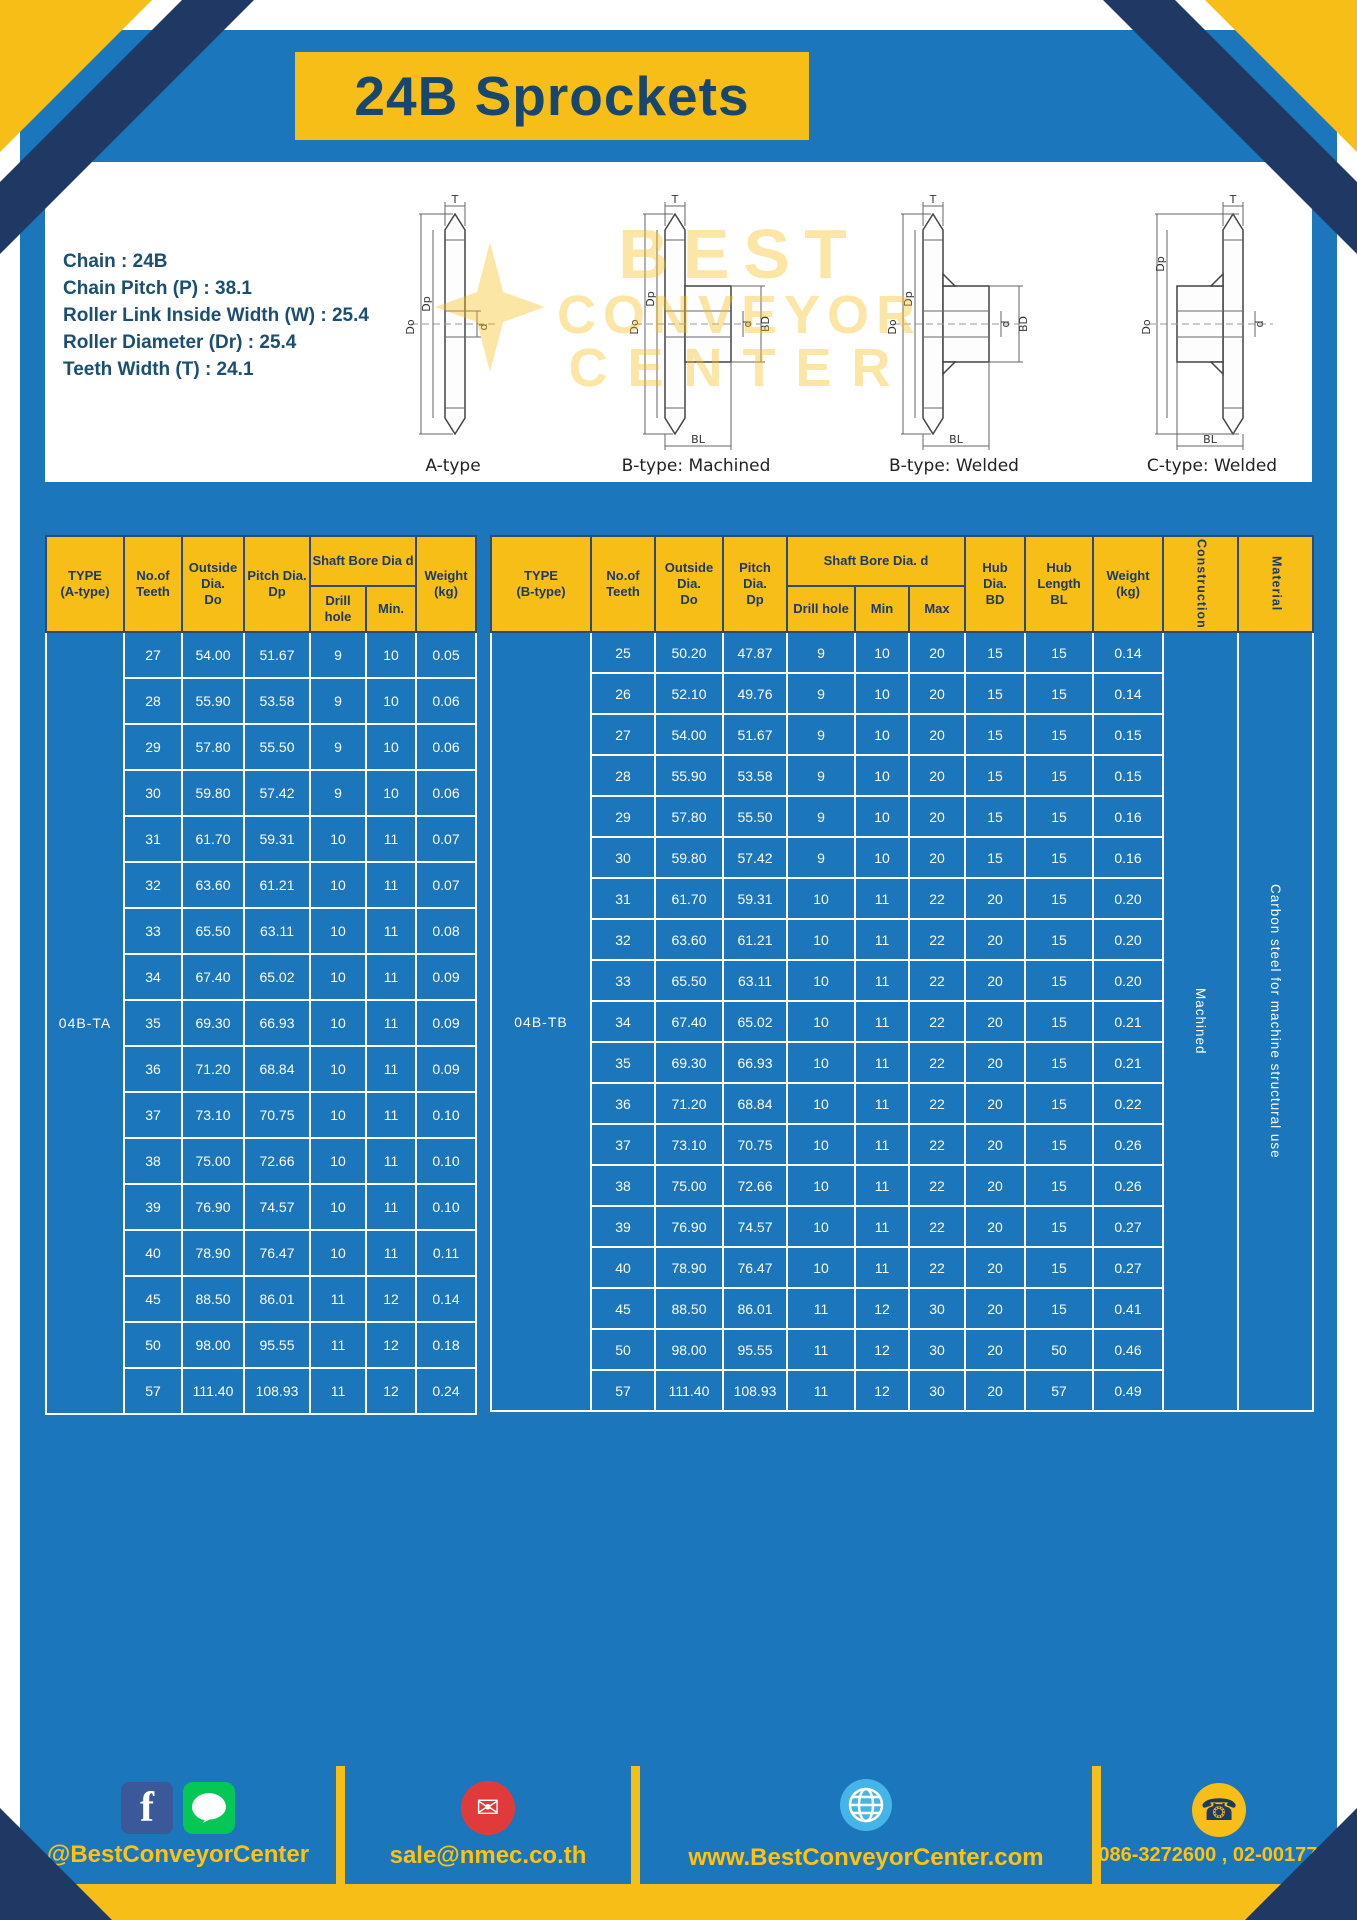 This screenshot has height=1920, width=1357. Describe the element at coordinates (1219, 1825) in the screenshot. I see `footer-section-phone: ☎ 086-3272600 , 02-0017766` at that location.